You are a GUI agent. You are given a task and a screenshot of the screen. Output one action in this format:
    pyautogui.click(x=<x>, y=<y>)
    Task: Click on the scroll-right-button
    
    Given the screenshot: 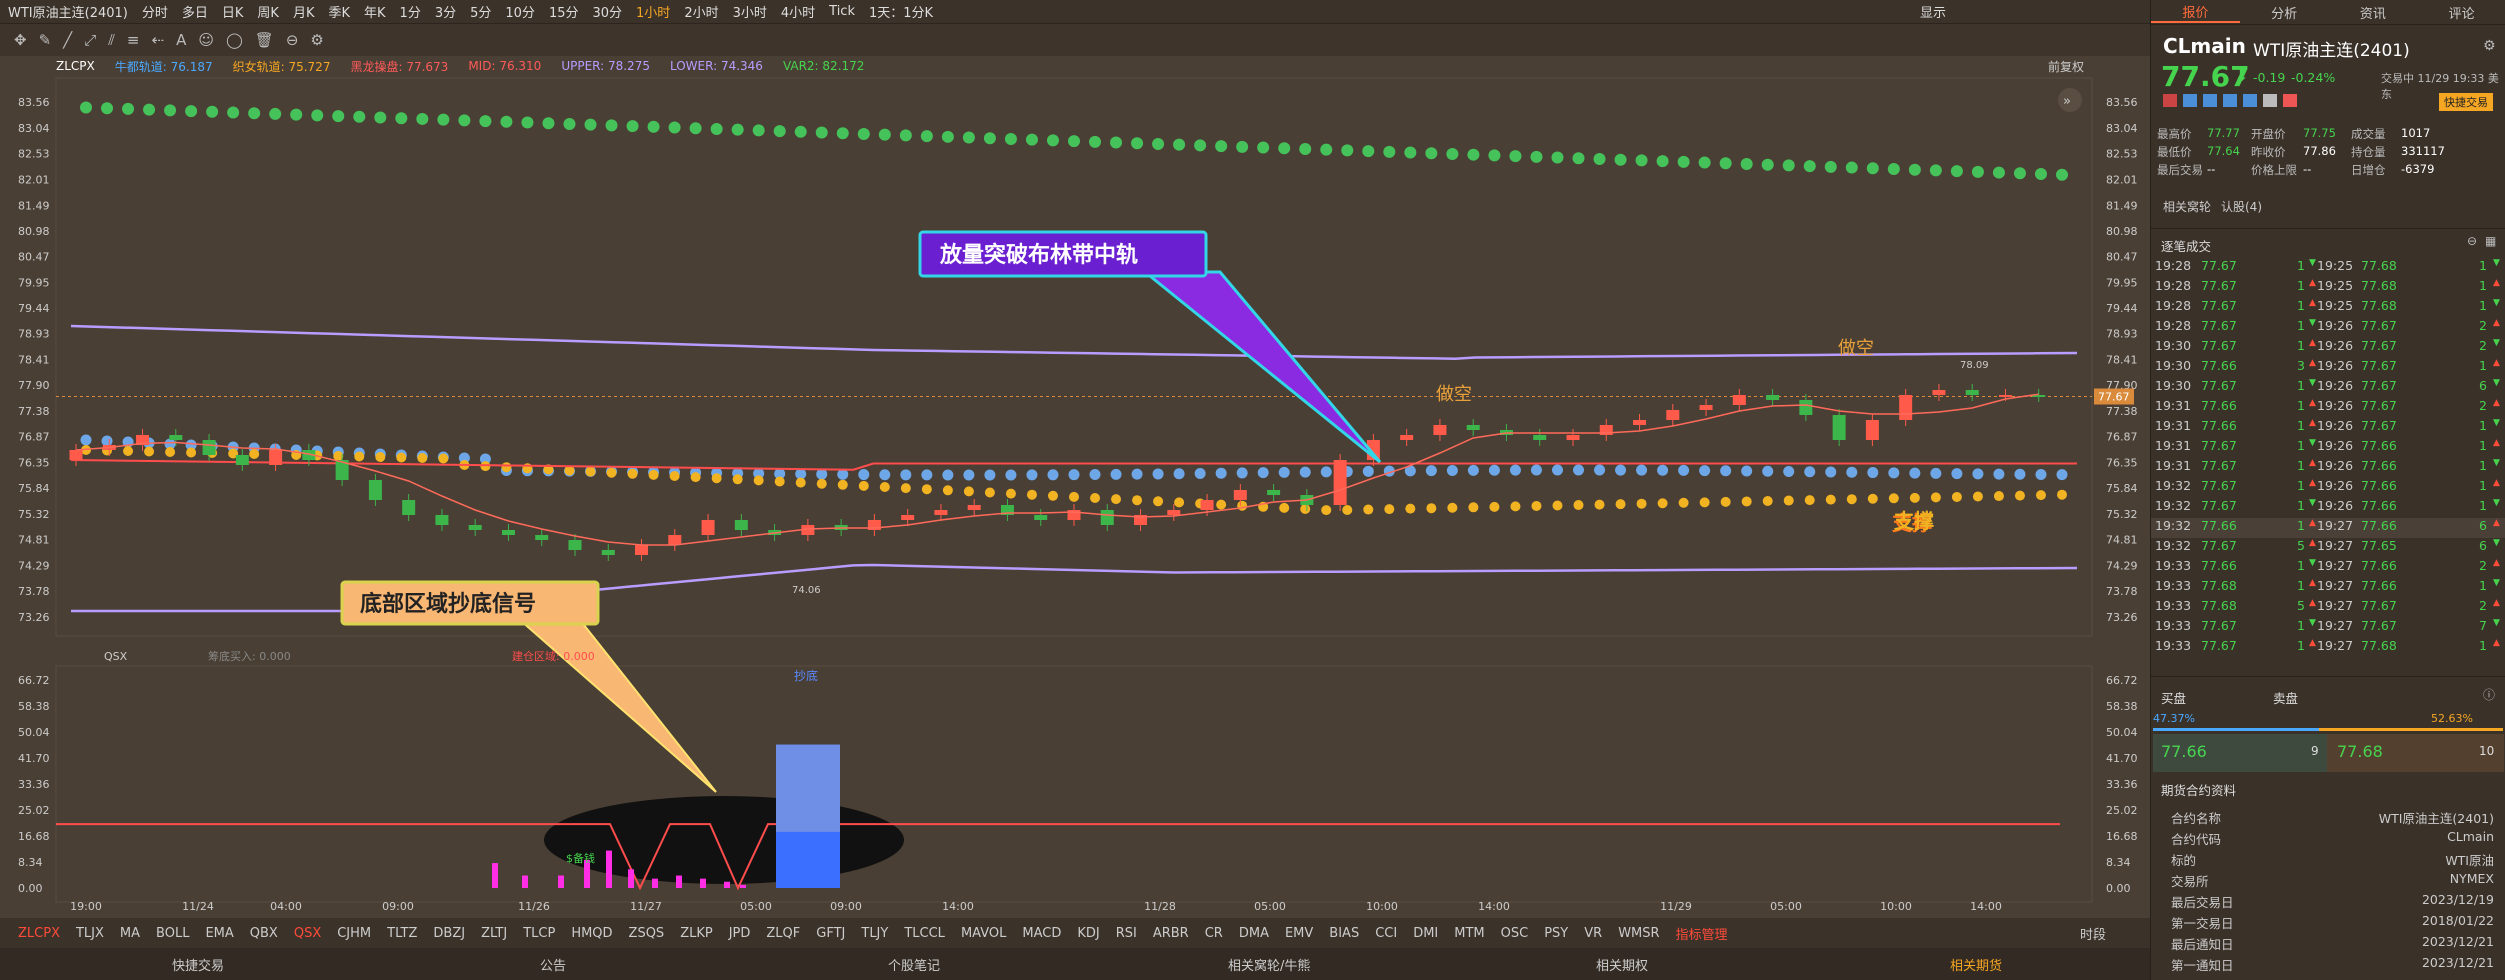 What is the action you would take?
    pyautogui.click(x=2070, y=100)
    